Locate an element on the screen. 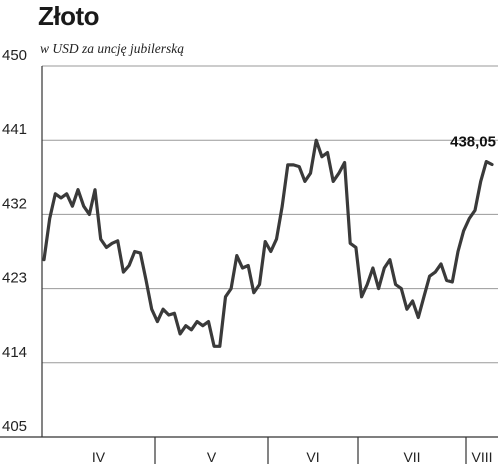 This screenshot has height=466, width=500. x-month-label: V is located at coordinates (212, 457).